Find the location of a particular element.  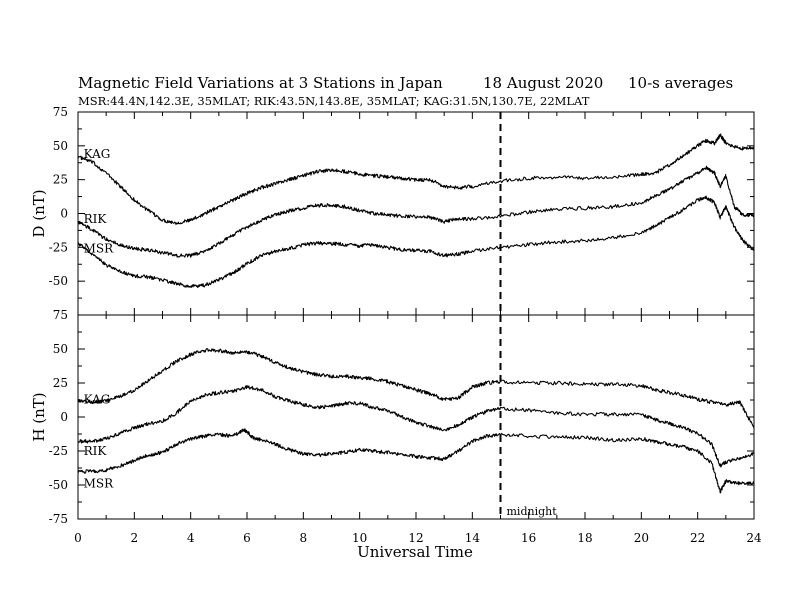

x-tick-label: 14 is located at coordinates (473, 538).